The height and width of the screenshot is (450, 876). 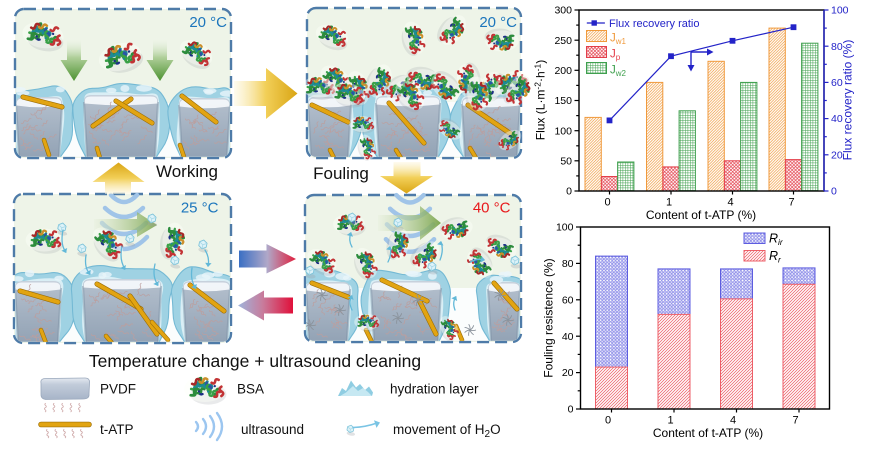 I want to click on svg-text: Jp, so click(x=615, y=56).